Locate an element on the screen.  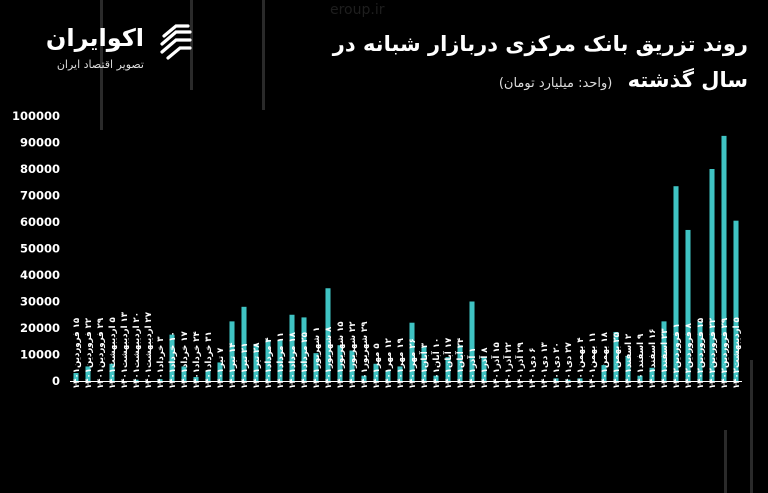
x-tick-label: ۱۱ مرداد۱۴۰۱ is located at coordinates (281, 360).